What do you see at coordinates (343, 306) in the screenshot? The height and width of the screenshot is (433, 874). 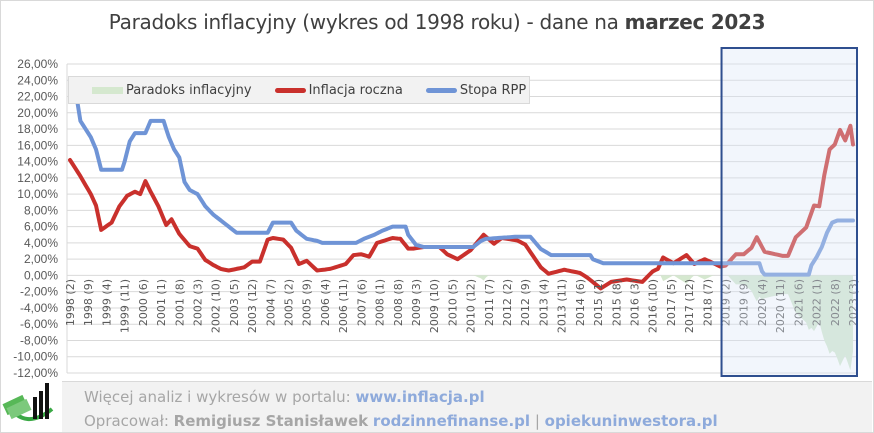 I see `x-tick-label: 2006 (11)` at bounding box center [343, 306].